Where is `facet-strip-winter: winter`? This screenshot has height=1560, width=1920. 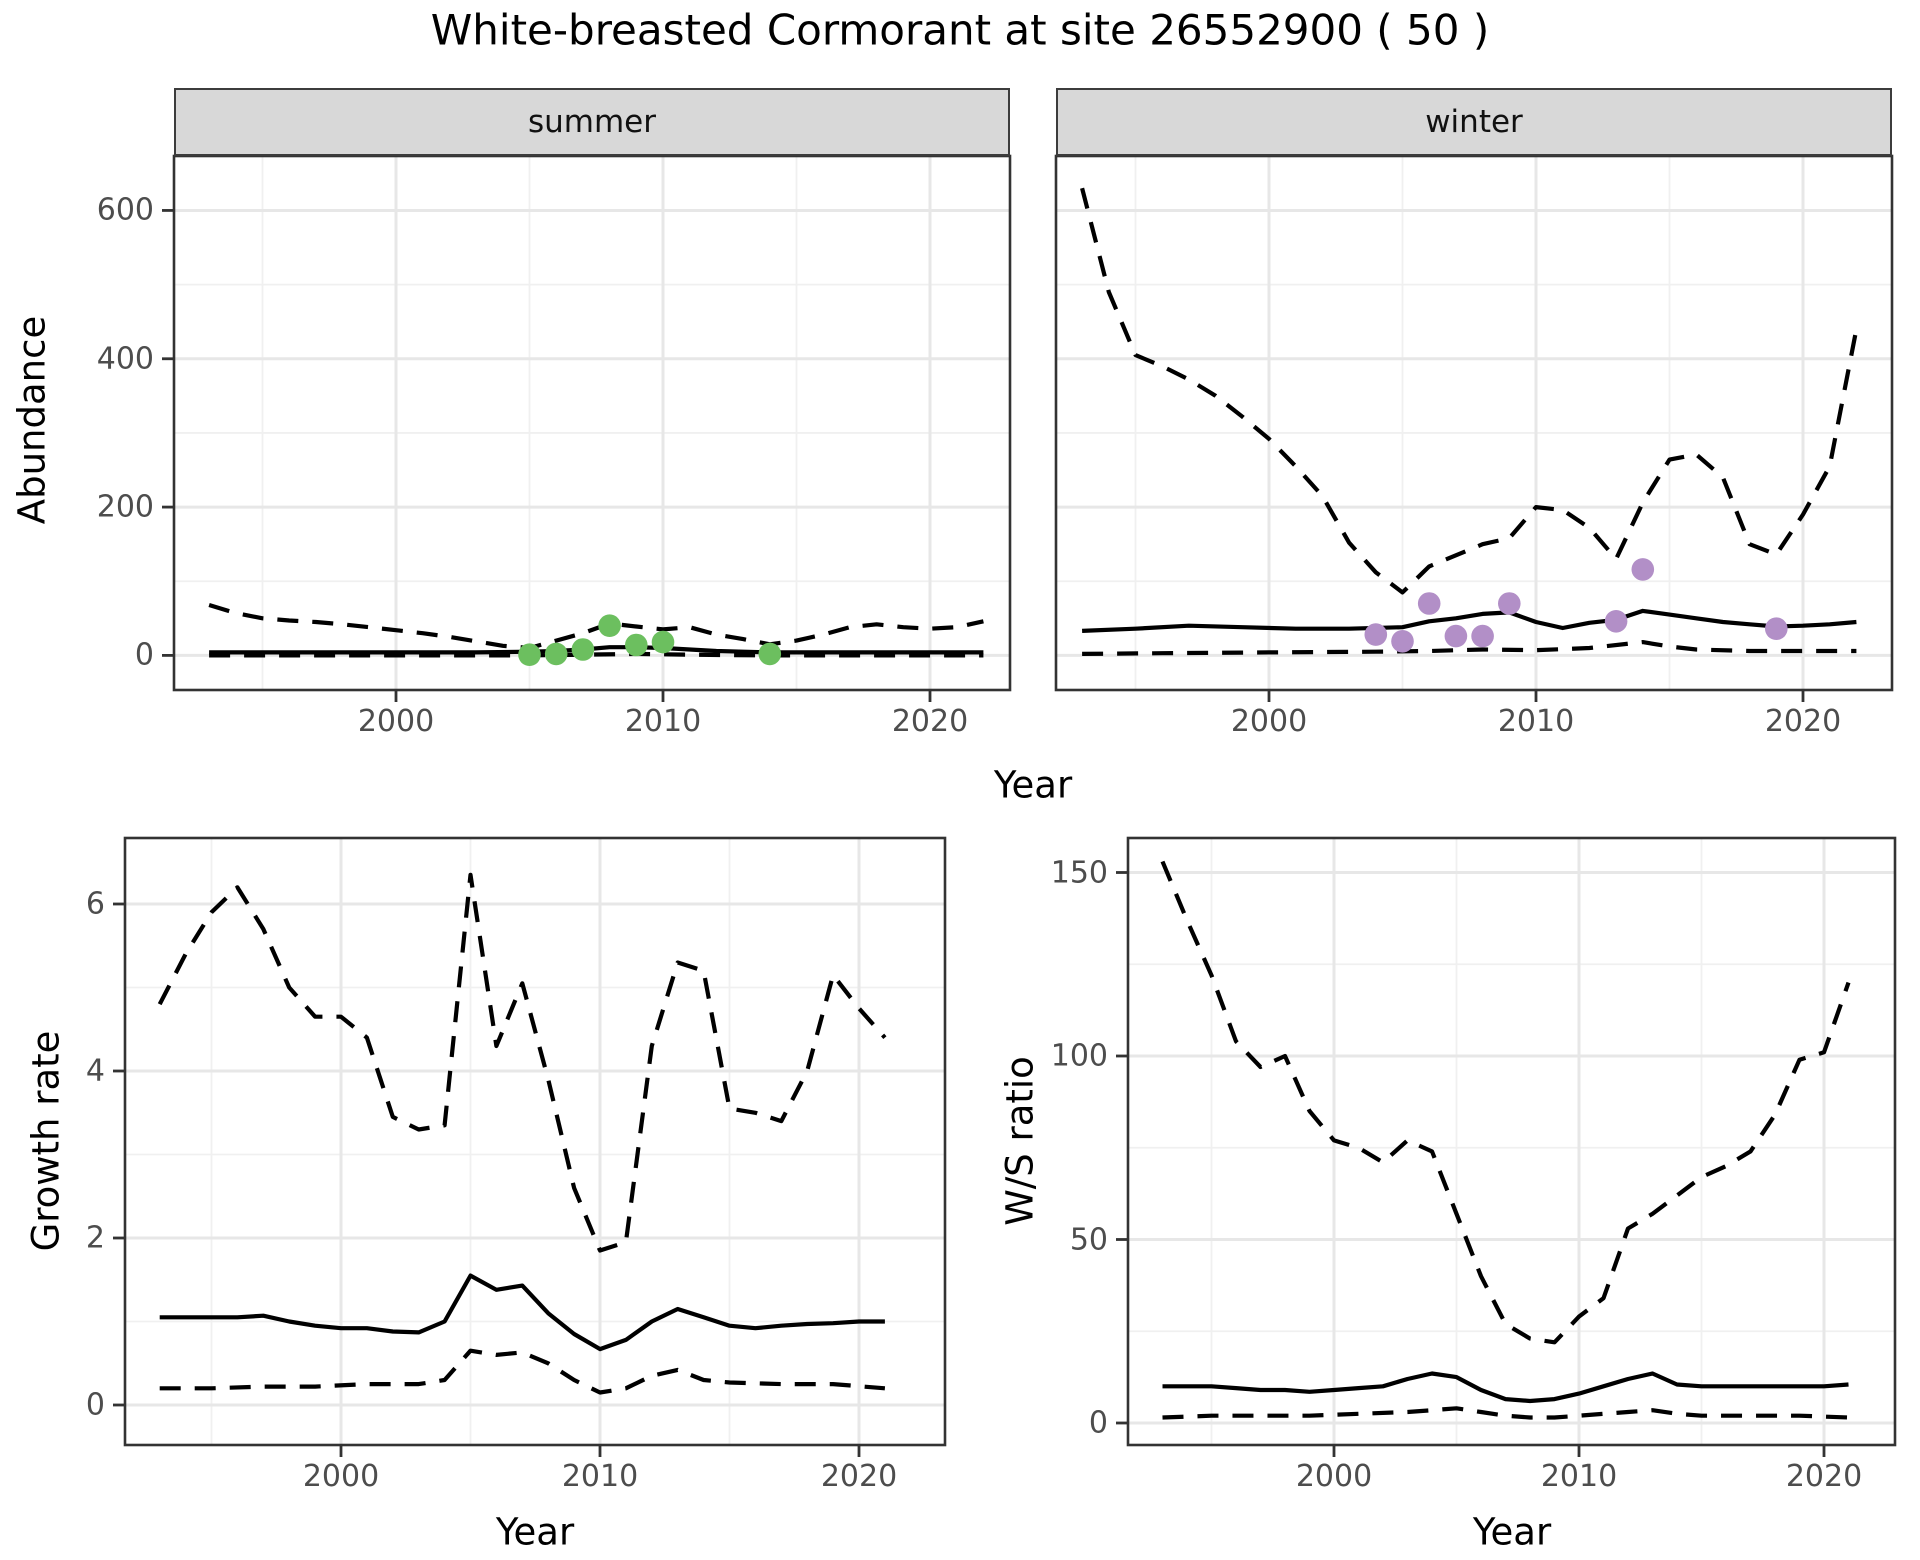
facet-strip-winter: winter is located at coordinates (1474, 122).